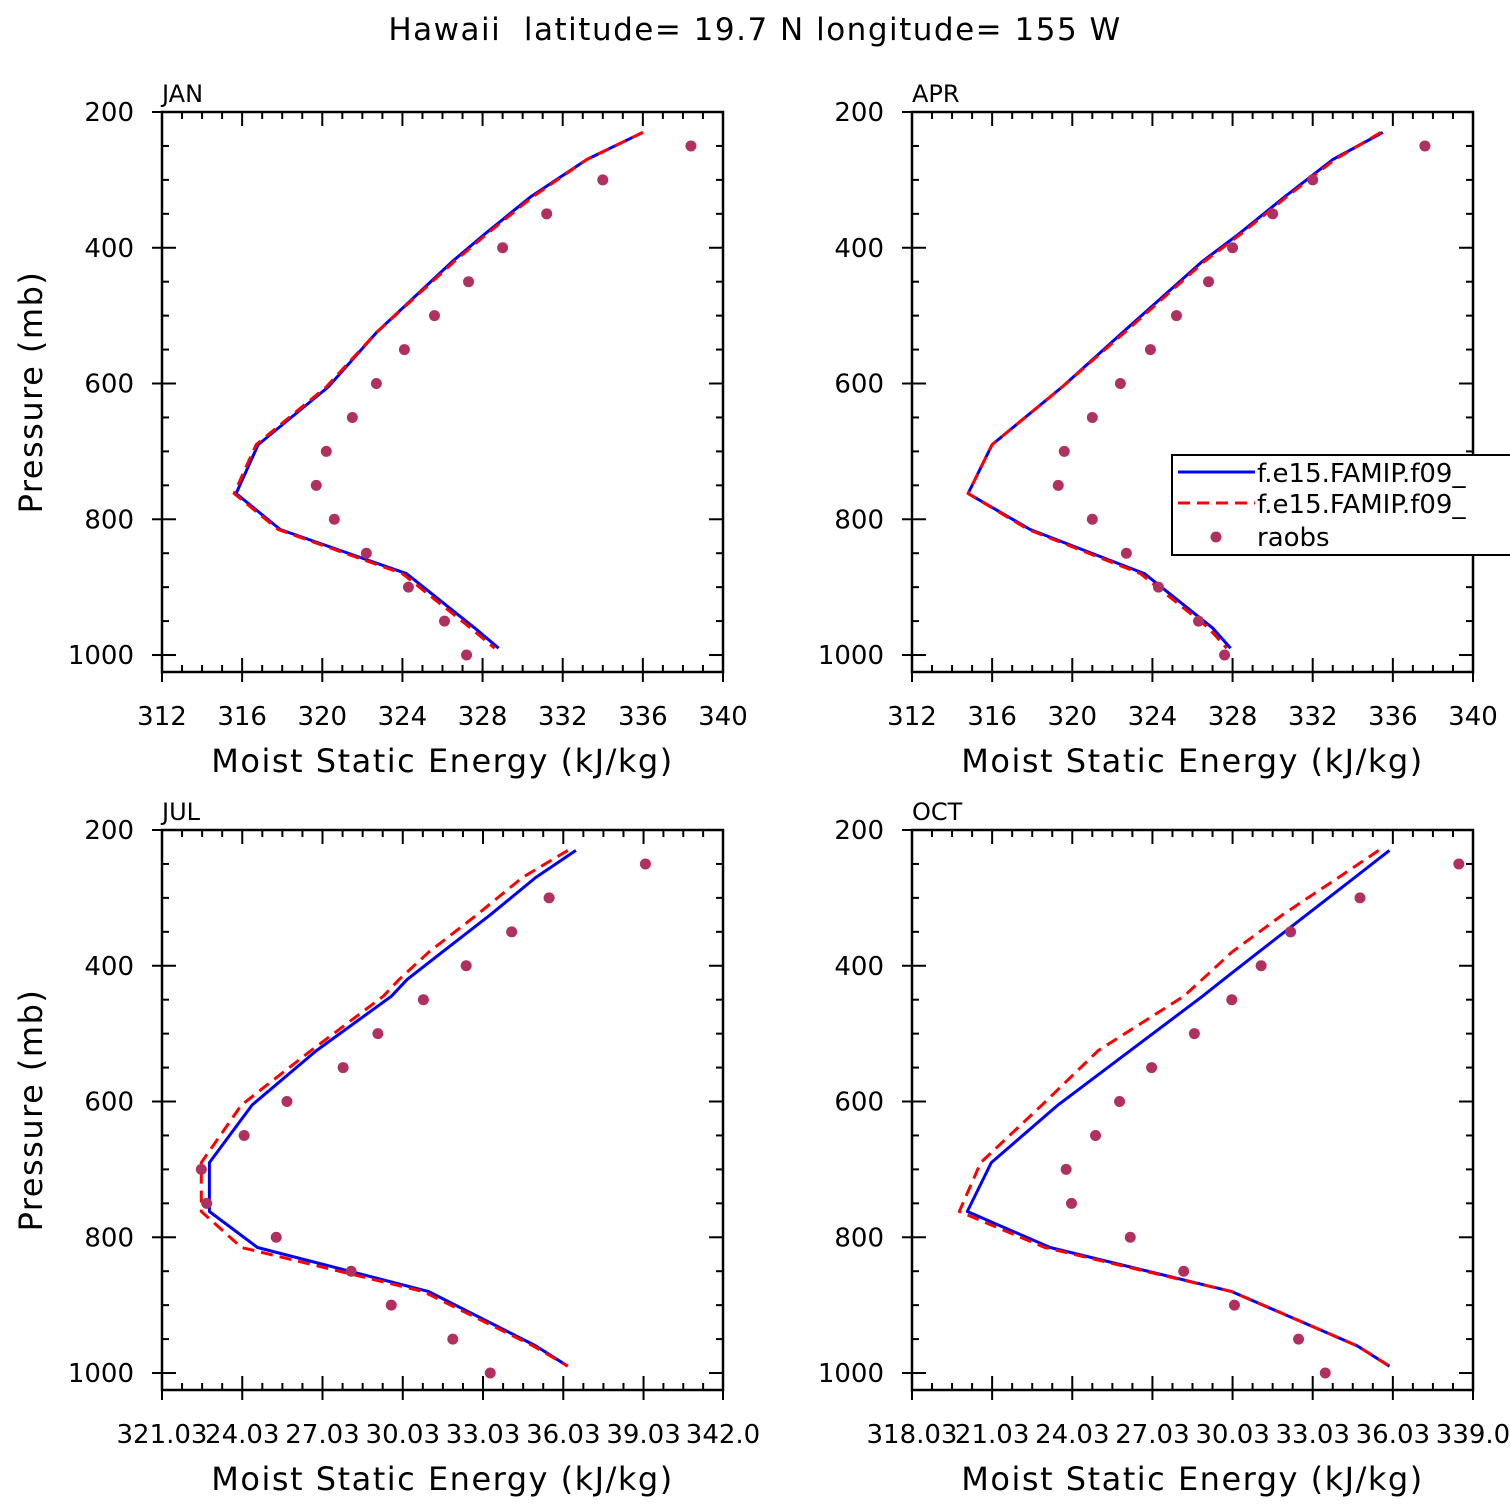 The width and height of the screenshot is (1510, 1510). Describe the element at coordinates (180, 812) in the screenshot. I see `panel-label: JUL` at that location.